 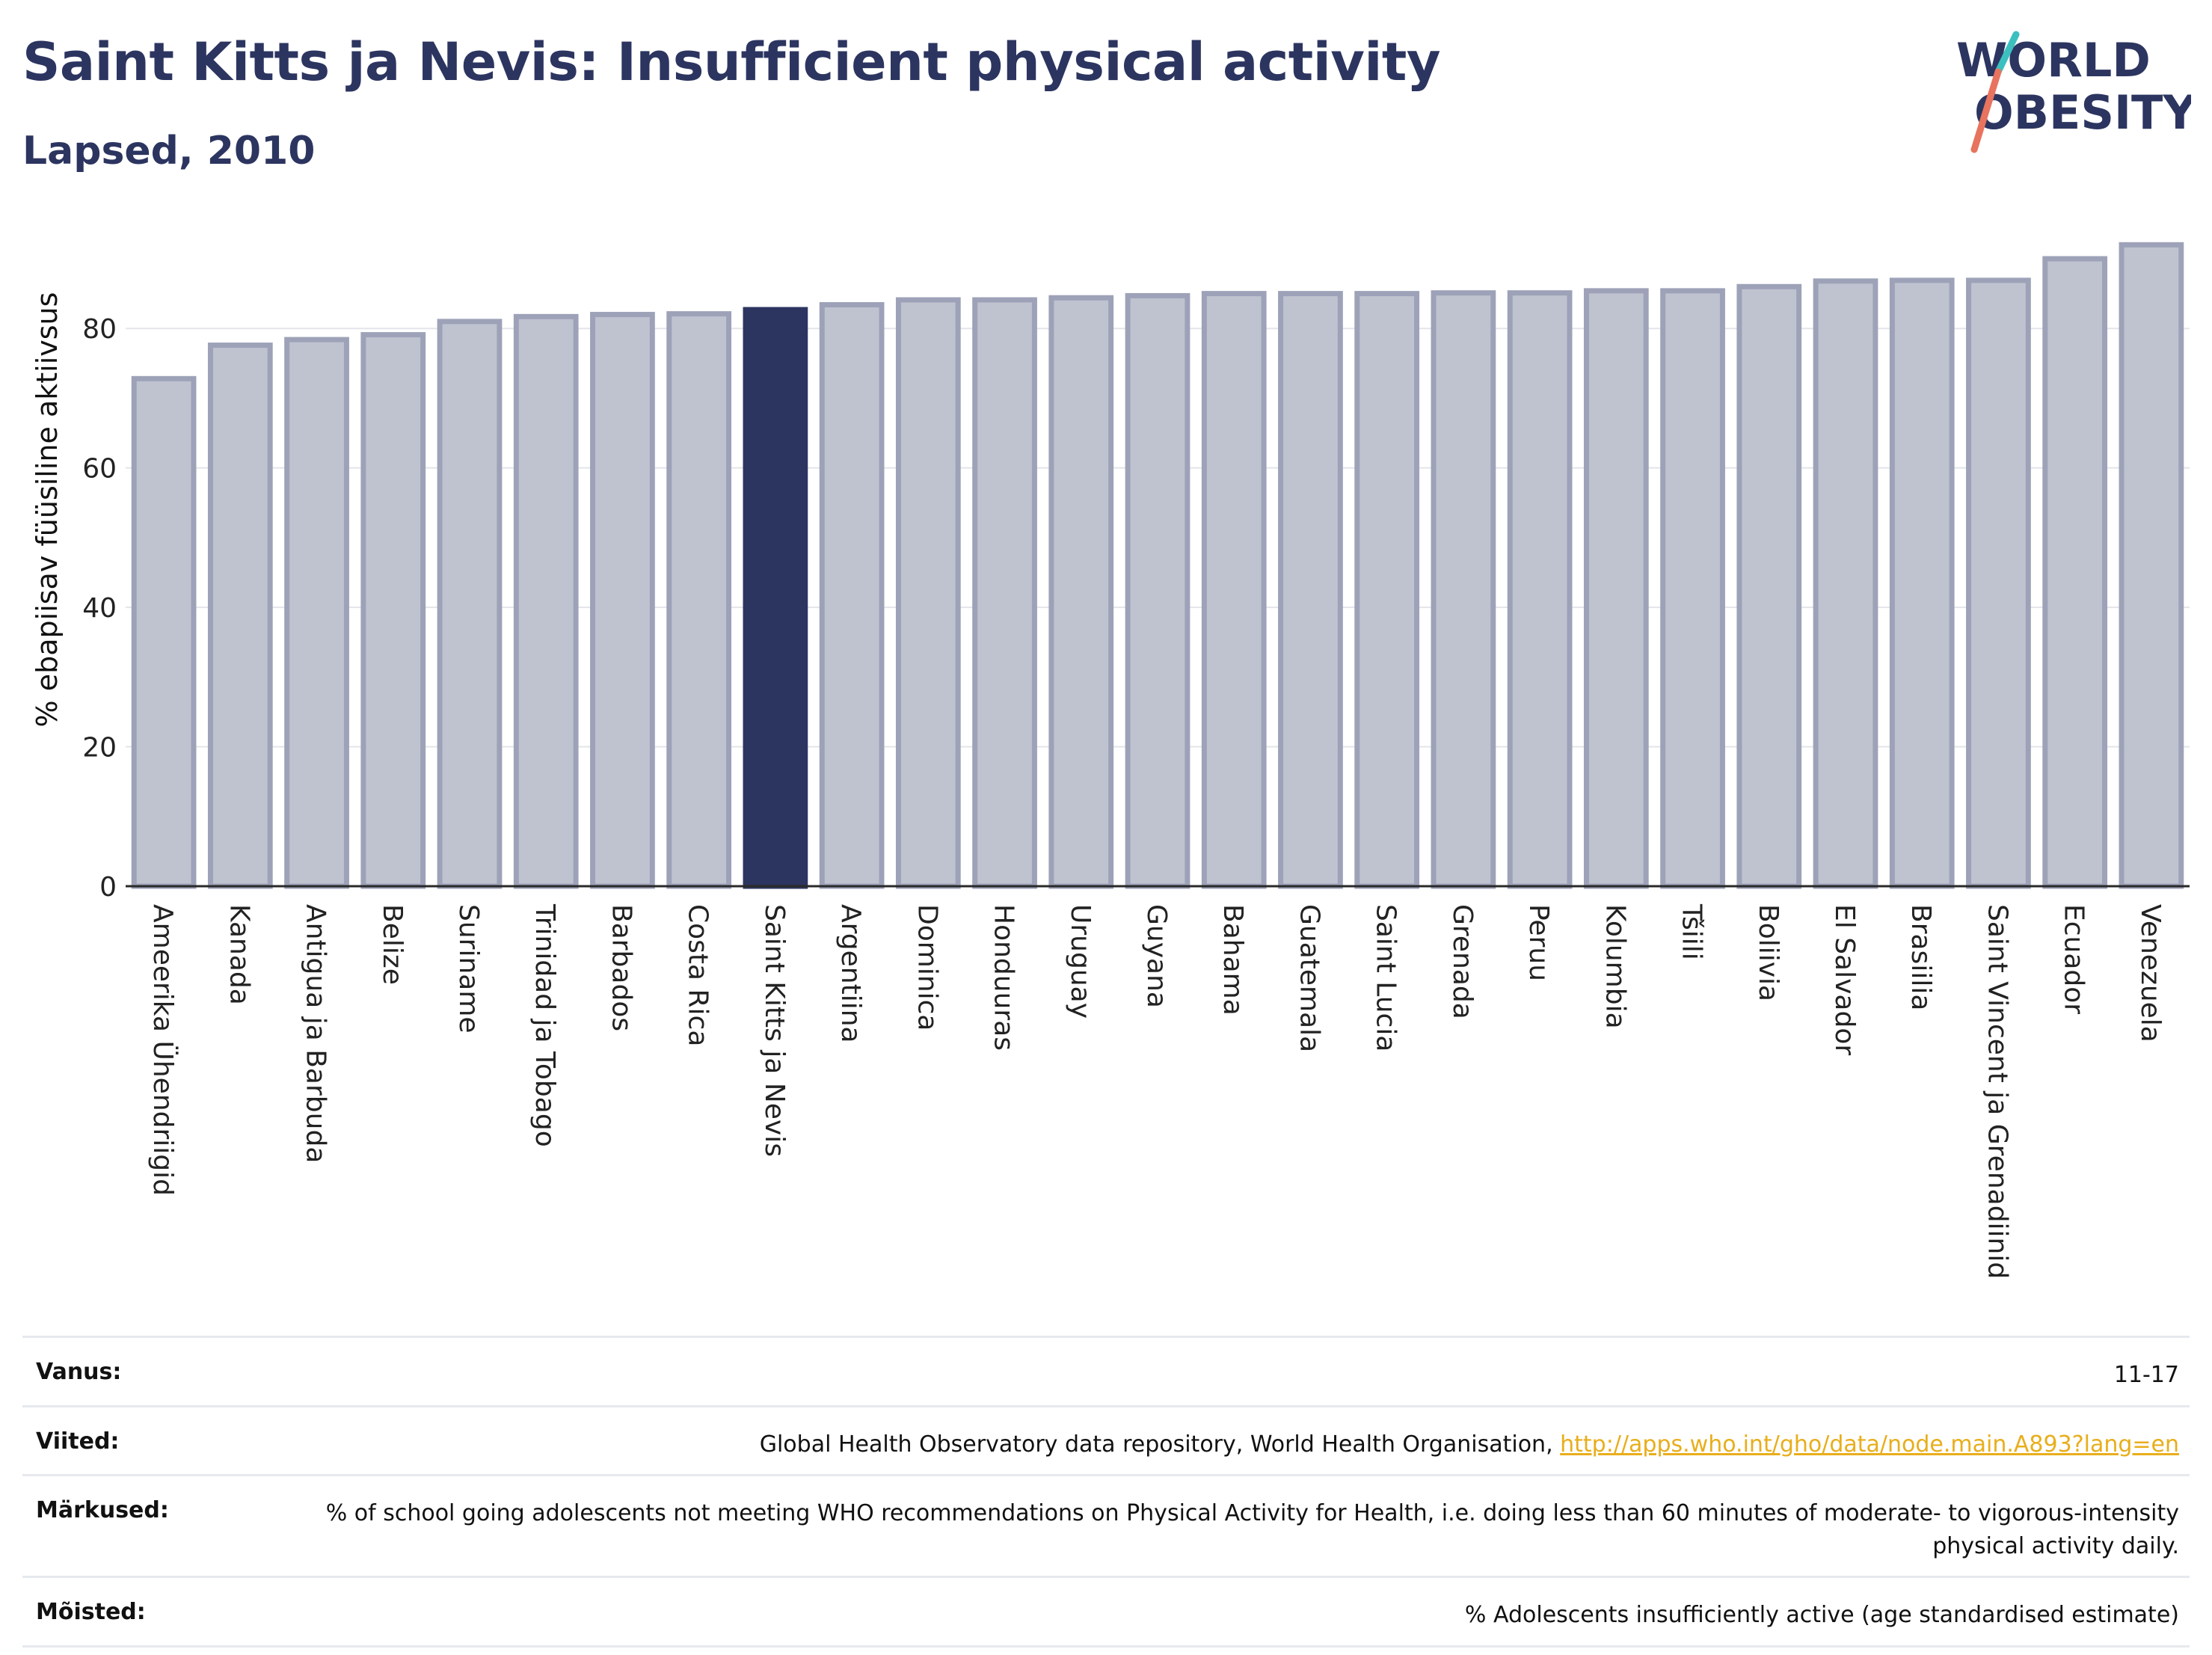 What do you see at coordinates (544, 1025) in the screenshot?
I see `x-tick-label: Trinidad ja Tobago` at bounding box center [544, 1025].